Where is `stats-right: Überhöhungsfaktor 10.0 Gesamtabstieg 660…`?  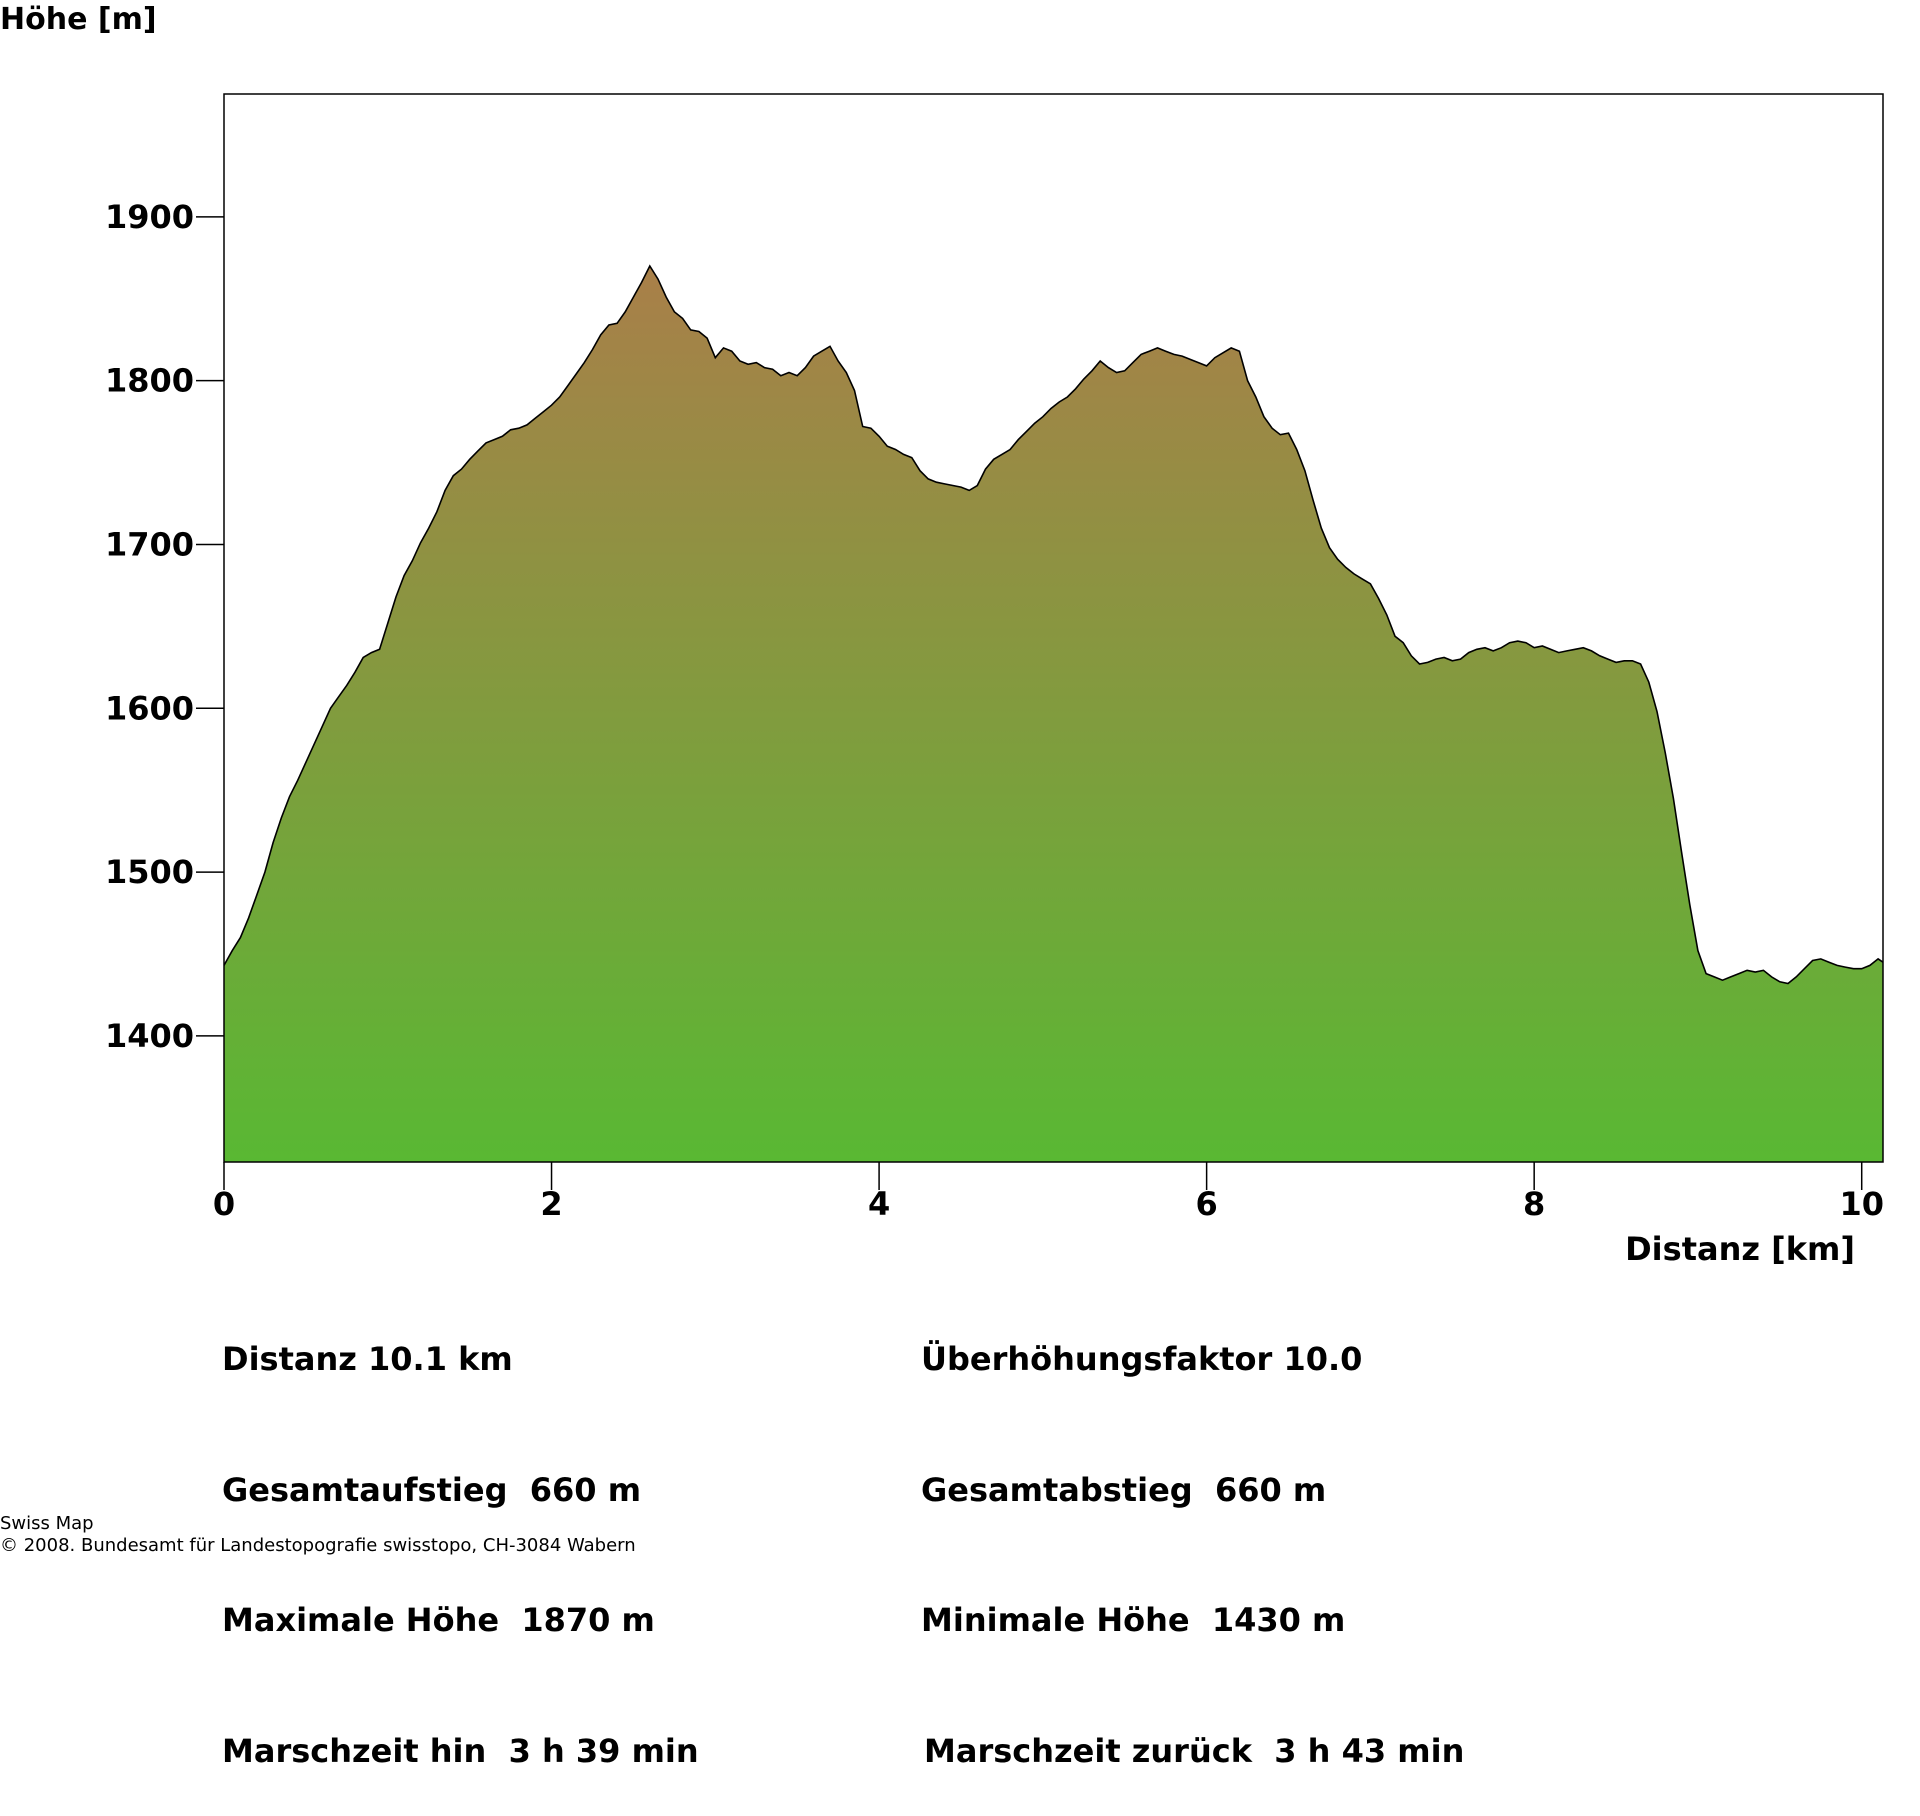 stats-right: Überhöhungsfaktor 10.0 Gesamtabstieg 660… is located at coordinates (1192, 1536).